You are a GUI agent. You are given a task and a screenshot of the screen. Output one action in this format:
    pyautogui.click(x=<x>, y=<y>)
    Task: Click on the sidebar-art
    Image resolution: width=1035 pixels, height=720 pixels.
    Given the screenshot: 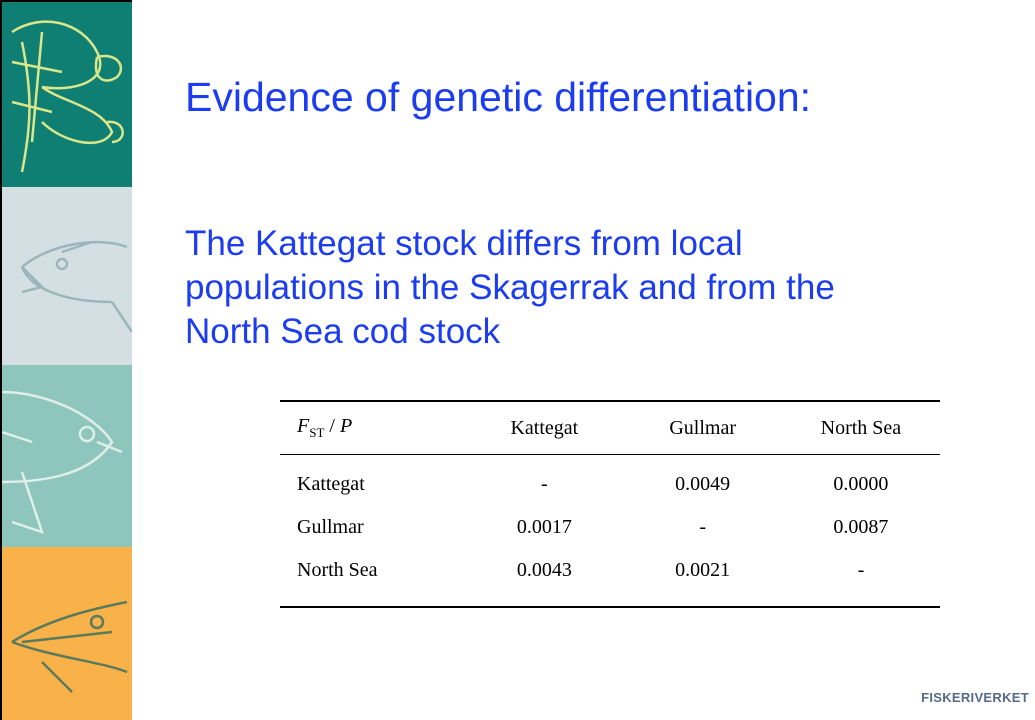 What is the action you would take?
    pyautogui.click(x=67, y=361)
    